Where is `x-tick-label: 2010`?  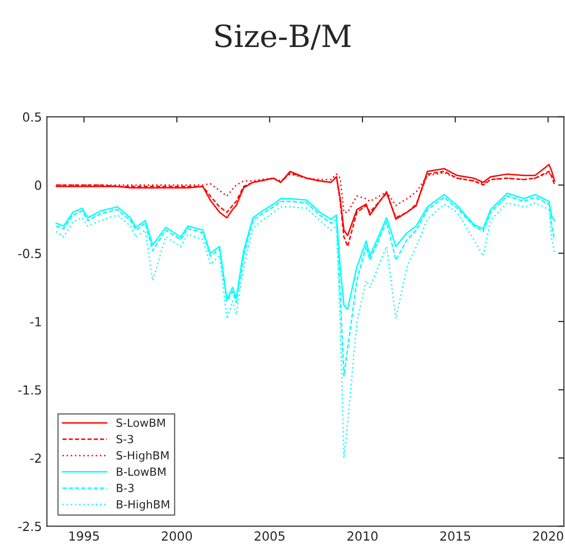 x-tick-label: 2010 is located at coordinates (362, 536).